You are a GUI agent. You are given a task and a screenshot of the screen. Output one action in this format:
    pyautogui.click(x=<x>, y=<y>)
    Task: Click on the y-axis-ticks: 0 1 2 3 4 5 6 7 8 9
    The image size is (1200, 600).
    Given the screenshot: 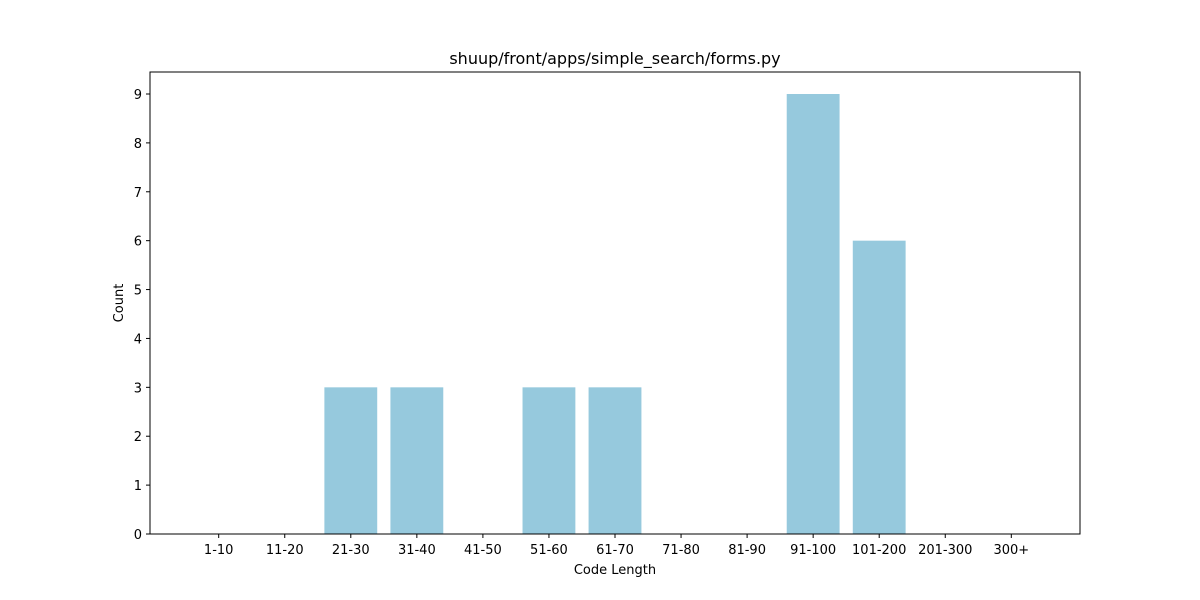 What is the action you would take?
    pyautogui.click(x=142, y=315)
    